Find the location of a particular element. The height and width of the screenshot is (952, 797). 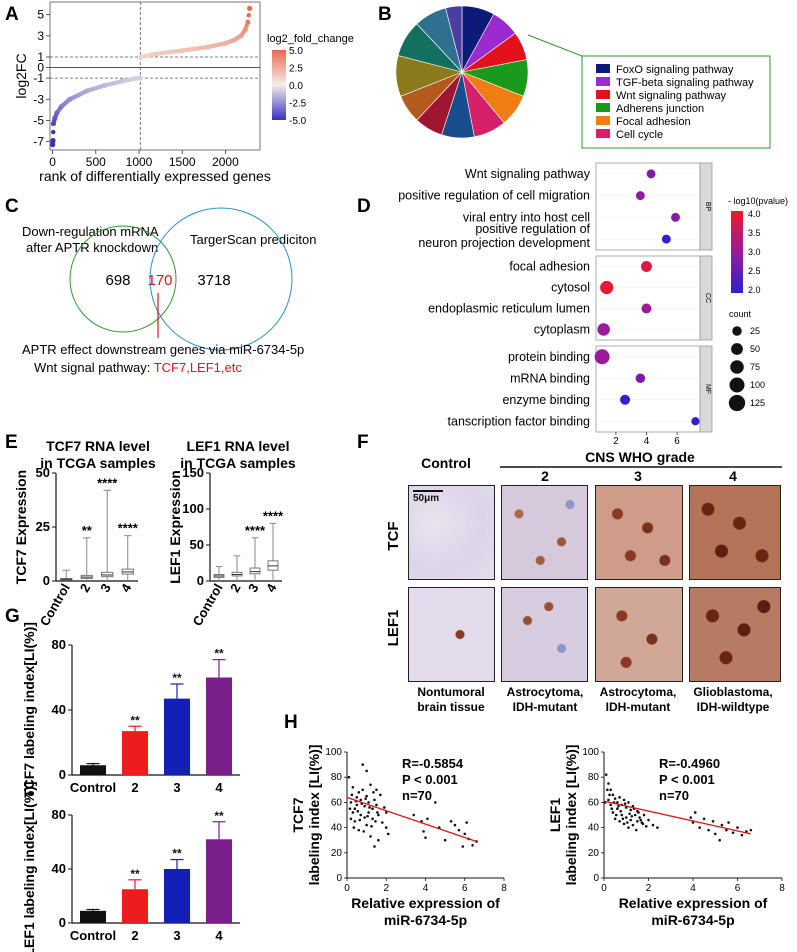

y-tick-label: 60 is located at coordinates (594, 802).